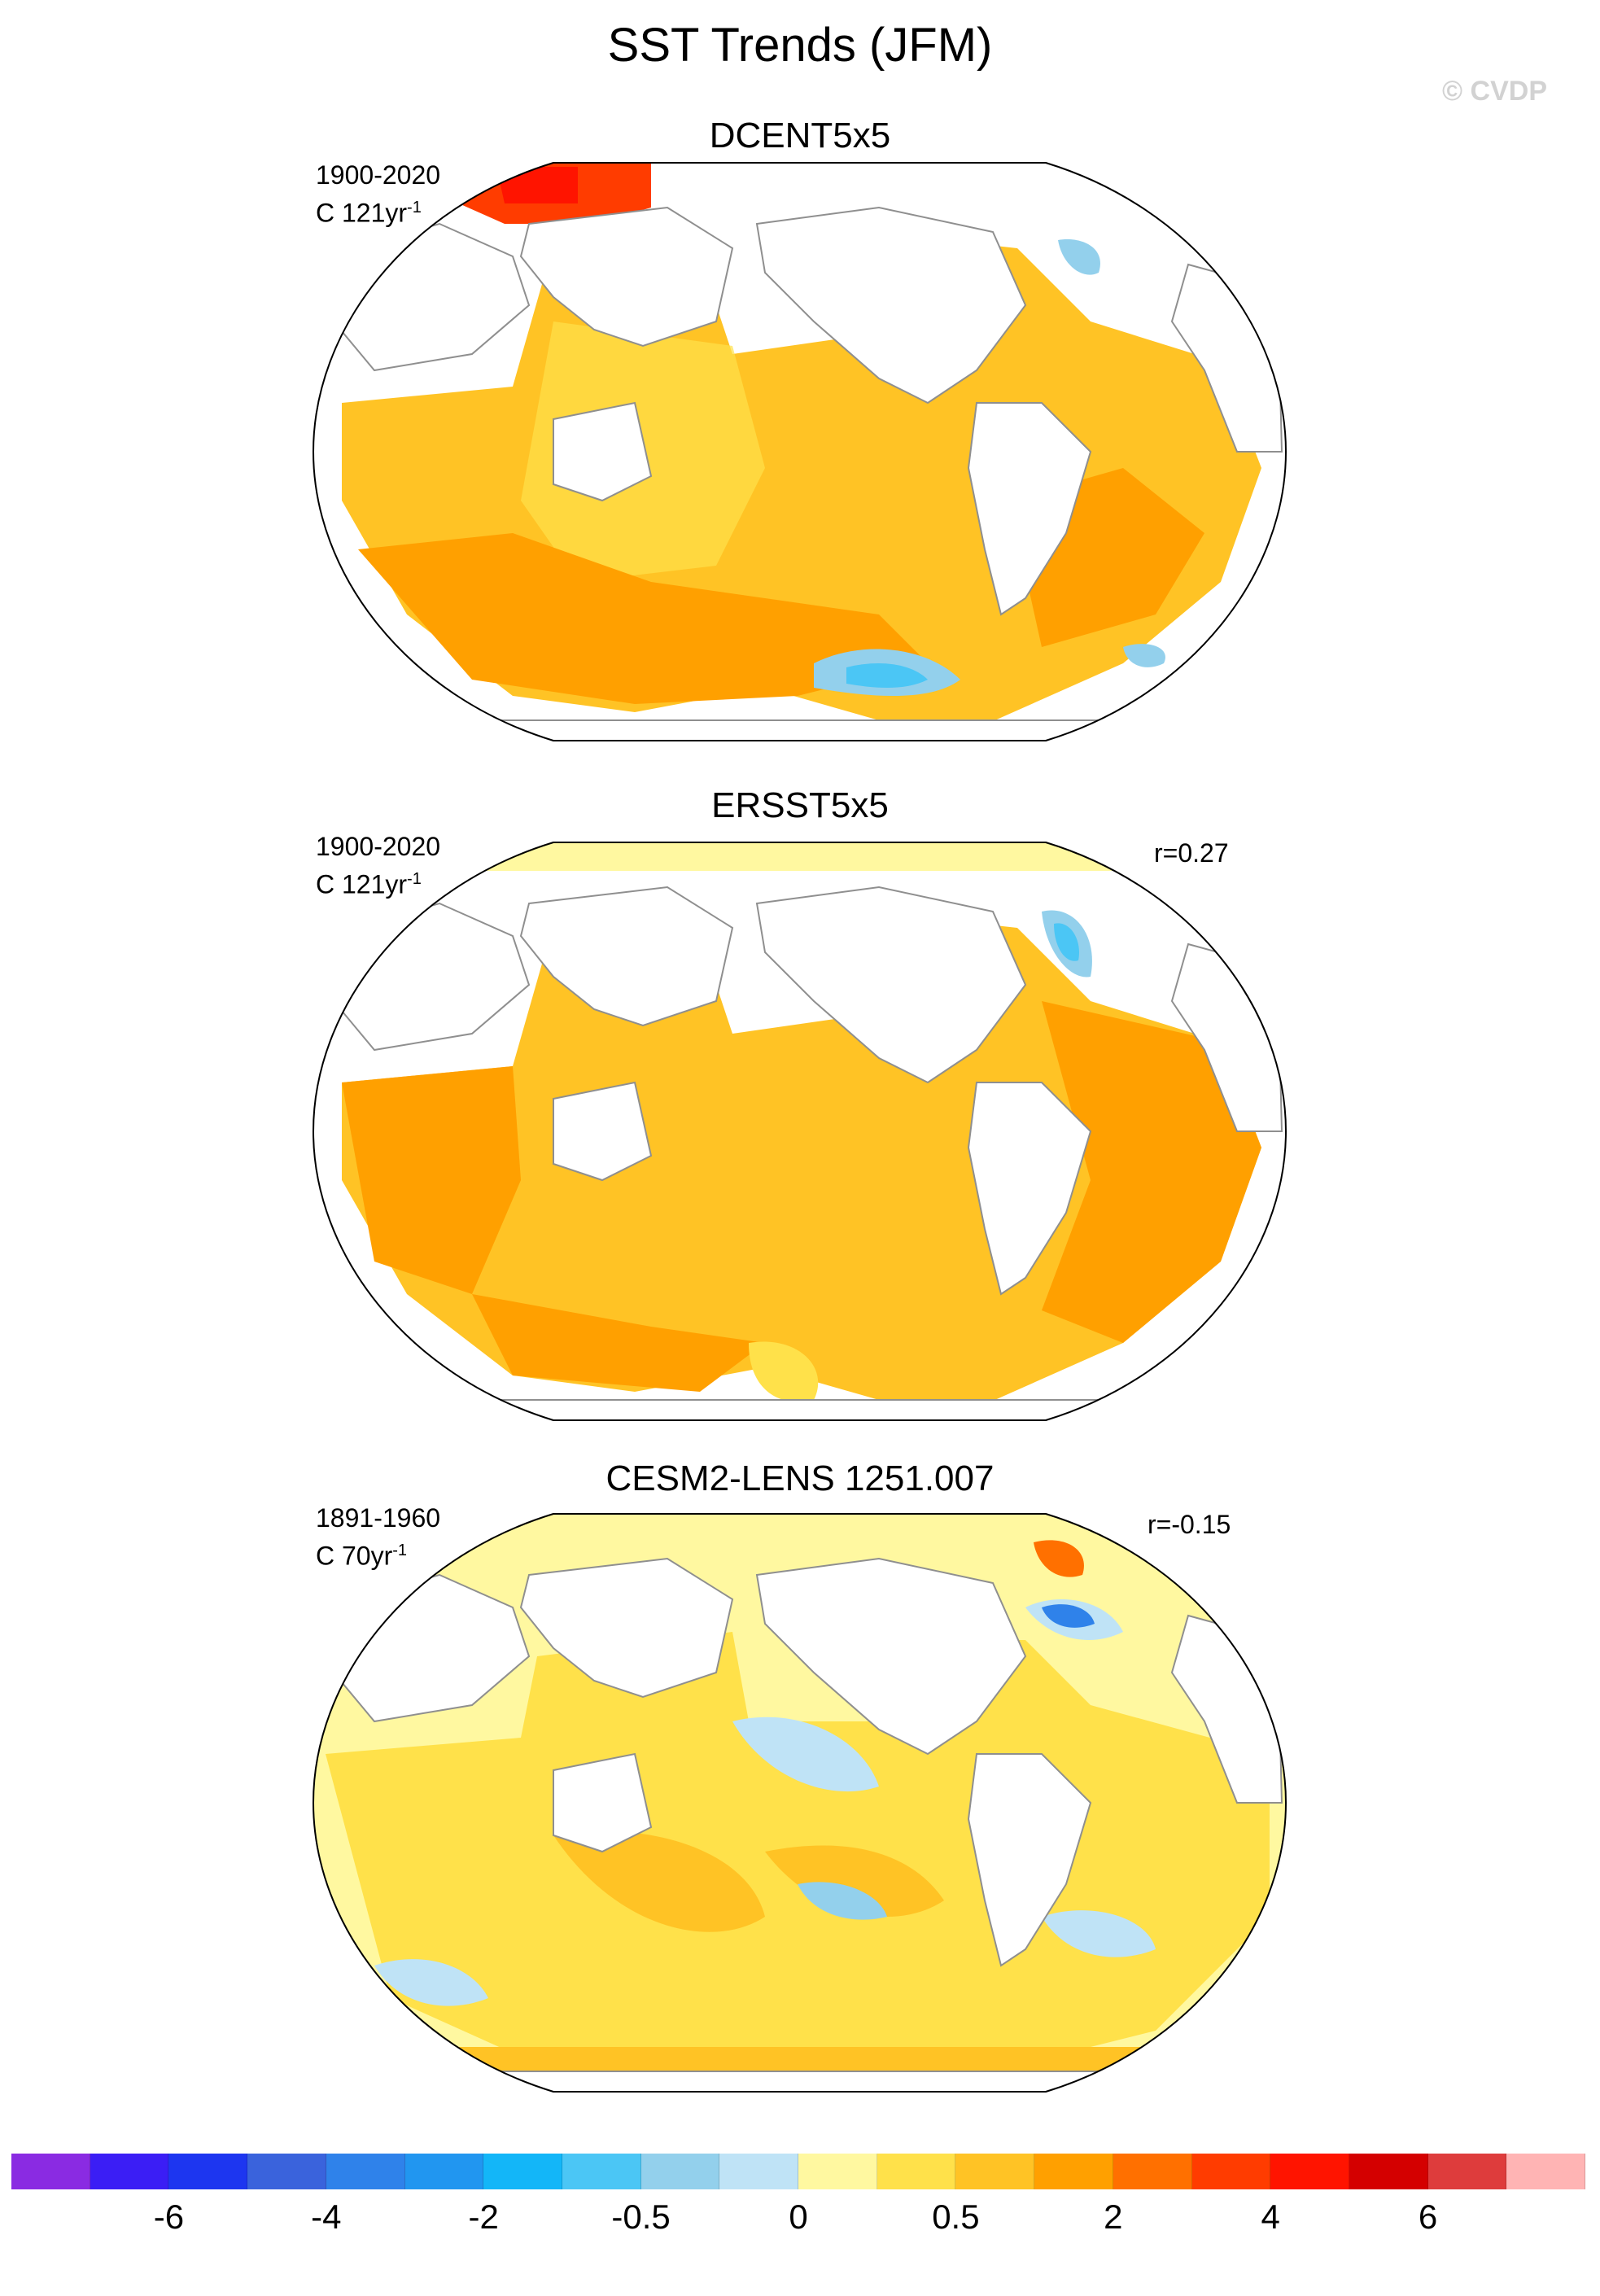 The height and width of the screenshot is (2296, 1600). What do you see at coordinates (1270, 2217) in the screenshot?
I see `colorbar-label: 4` at bounding box center [1270, 2217].